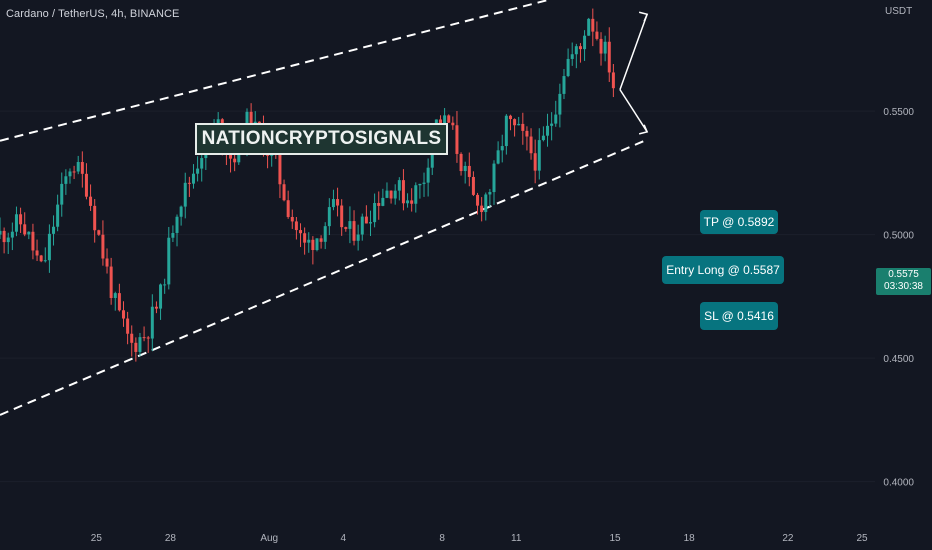  I want to click on watermark-text: NATIONCRYPTOSIGNALS, so click(321, 138).